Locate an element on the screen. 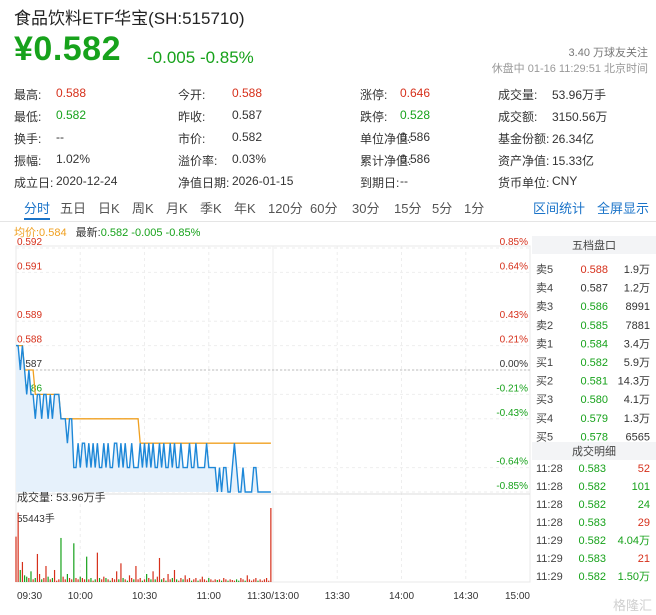 This screenshot has height=615, width=656. price-line is located at coordinates (143, 418).